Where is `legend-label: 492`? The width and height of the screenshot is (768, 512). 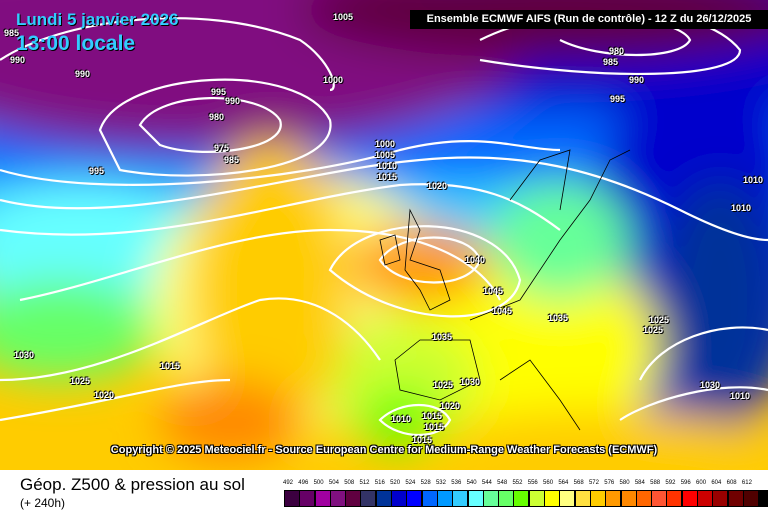 legend-label: 492 is located at coordinates (288, 483).